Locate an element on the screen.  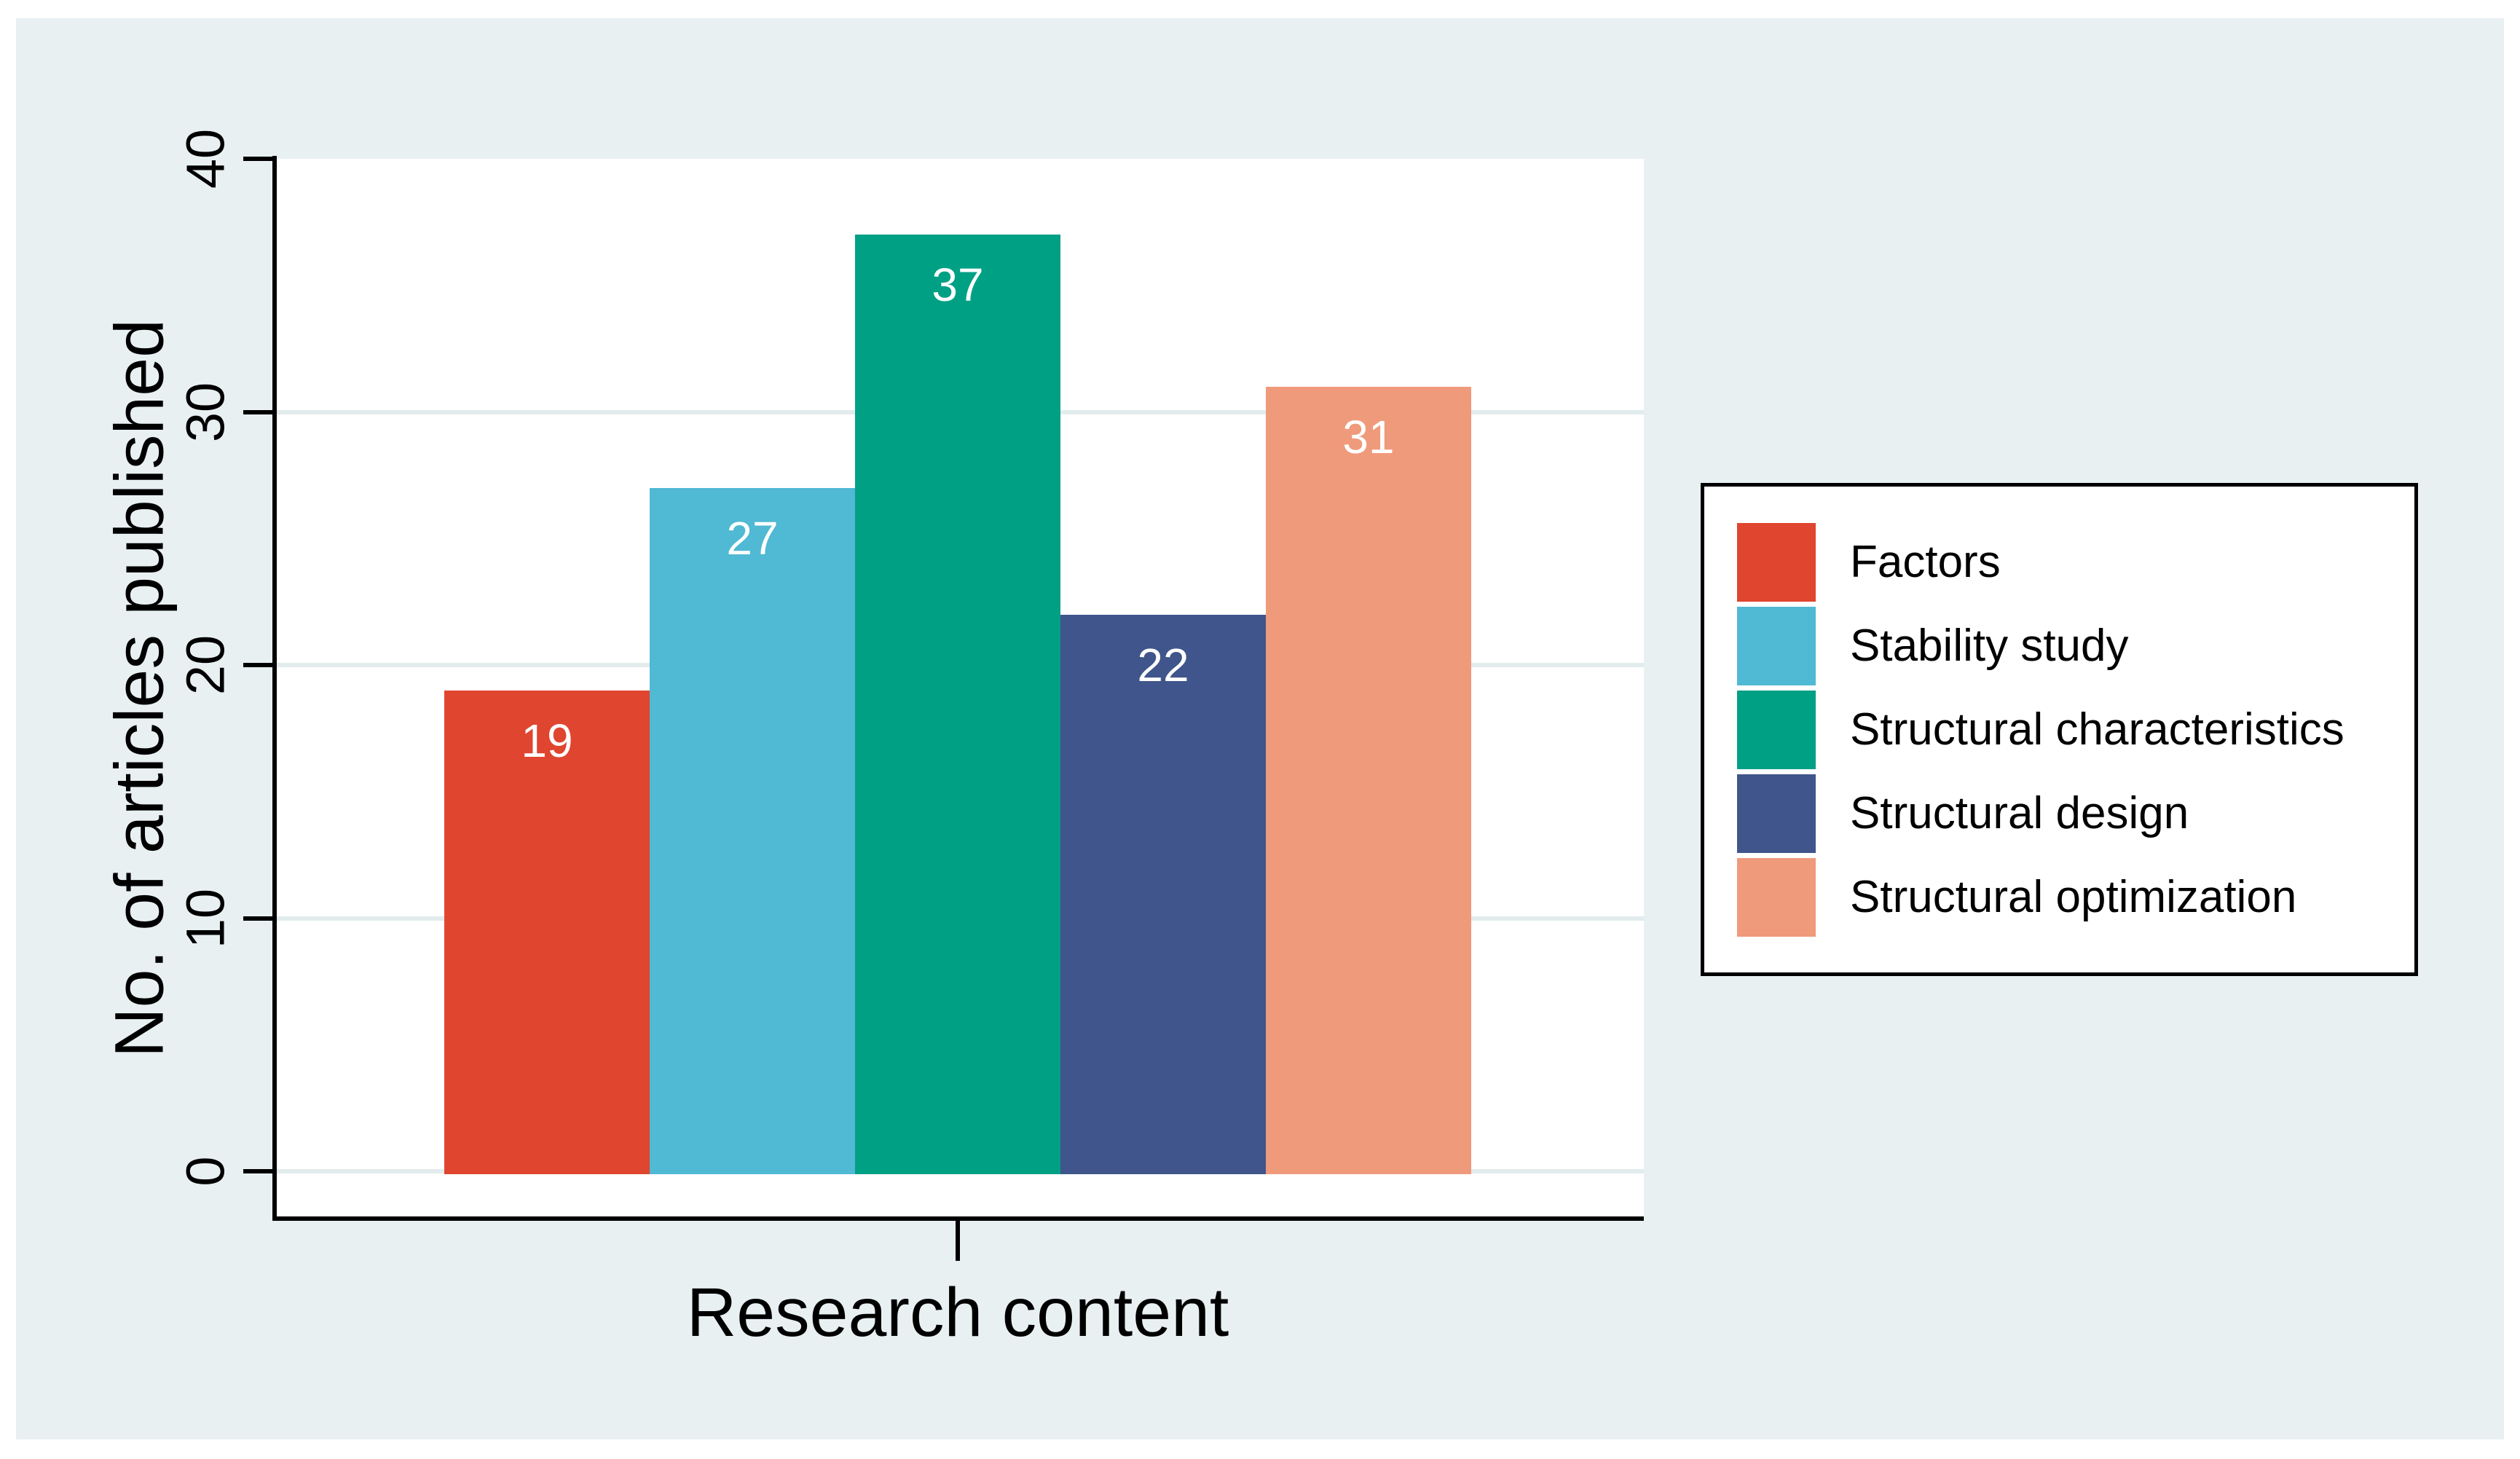
y-tick-label-10: 10 is located at coordinates (205, 918).